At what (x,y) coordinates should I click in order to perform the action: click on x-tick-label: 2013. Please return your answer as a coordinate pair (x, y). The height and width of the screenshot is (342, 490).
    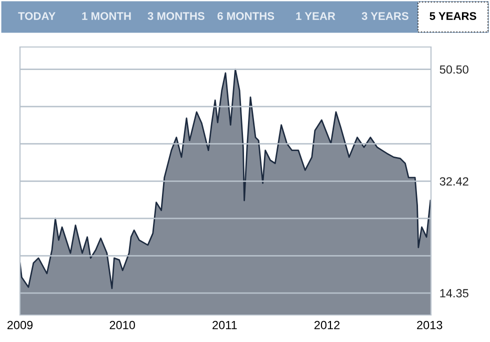
    Looking at the image, I should click on (429, 325).